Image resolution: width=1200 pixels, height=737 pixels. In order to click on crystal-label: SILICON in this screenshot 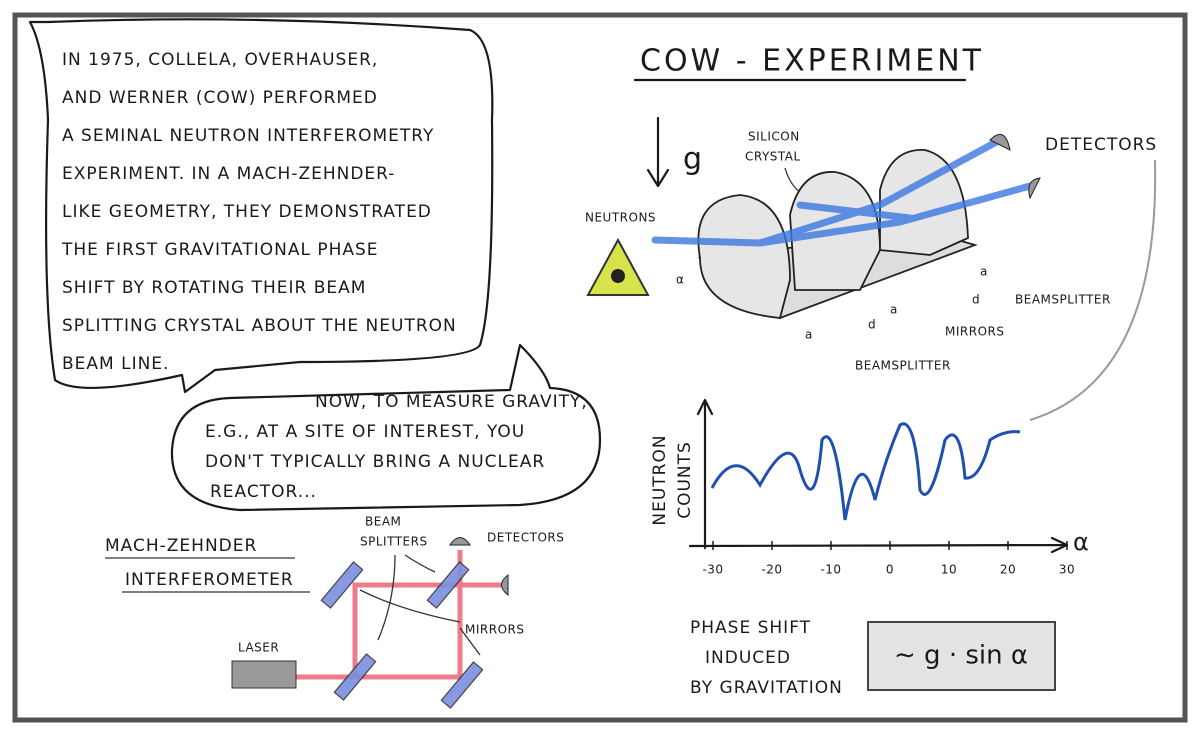, I will do `click(774, 137)`.